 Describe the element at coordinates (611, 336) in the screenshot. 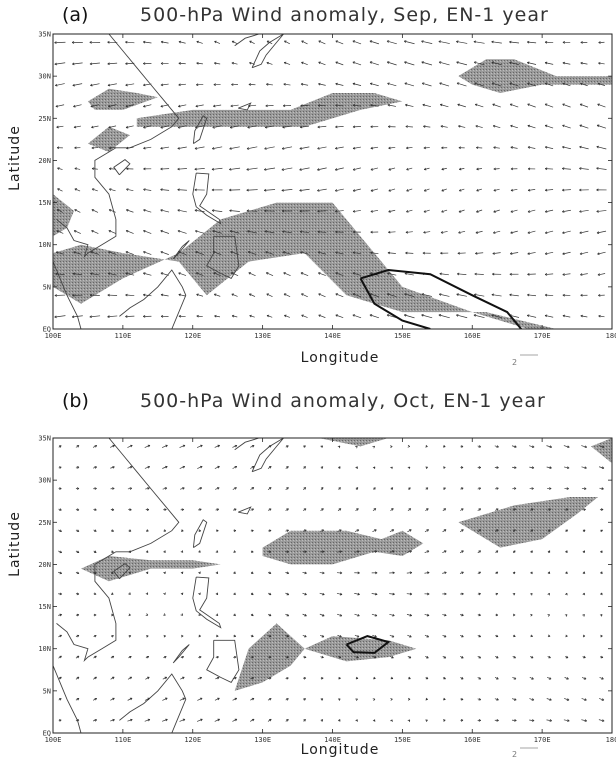

I see `lon-tick-label: 180` at that location.